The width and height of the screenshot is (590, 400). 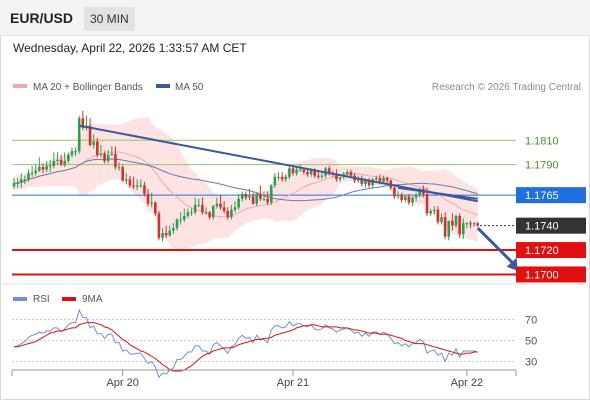 I want to click on resistance-label: 1.1790, so click(x=542, y=166).